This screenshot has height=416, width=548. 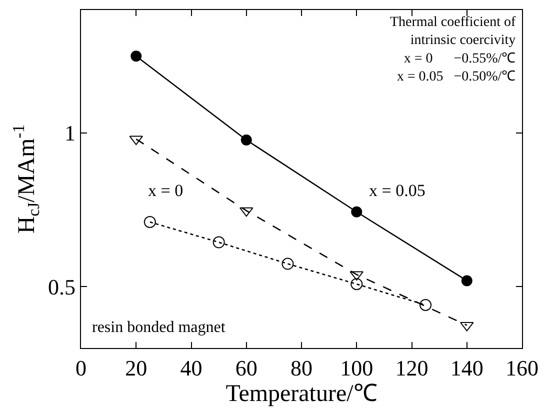 What do you see at coordinates (159, 327) in the screenshot?
I see `annotation: resin bonded magnet` at bounding box center [159, 327].